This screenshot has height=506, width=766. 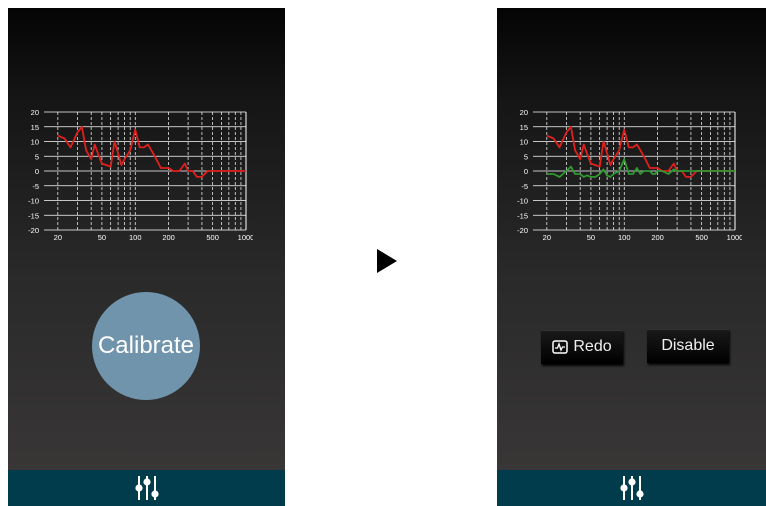 I want to click on calibrate-button: Calibrate, so click(x=146, y=346).